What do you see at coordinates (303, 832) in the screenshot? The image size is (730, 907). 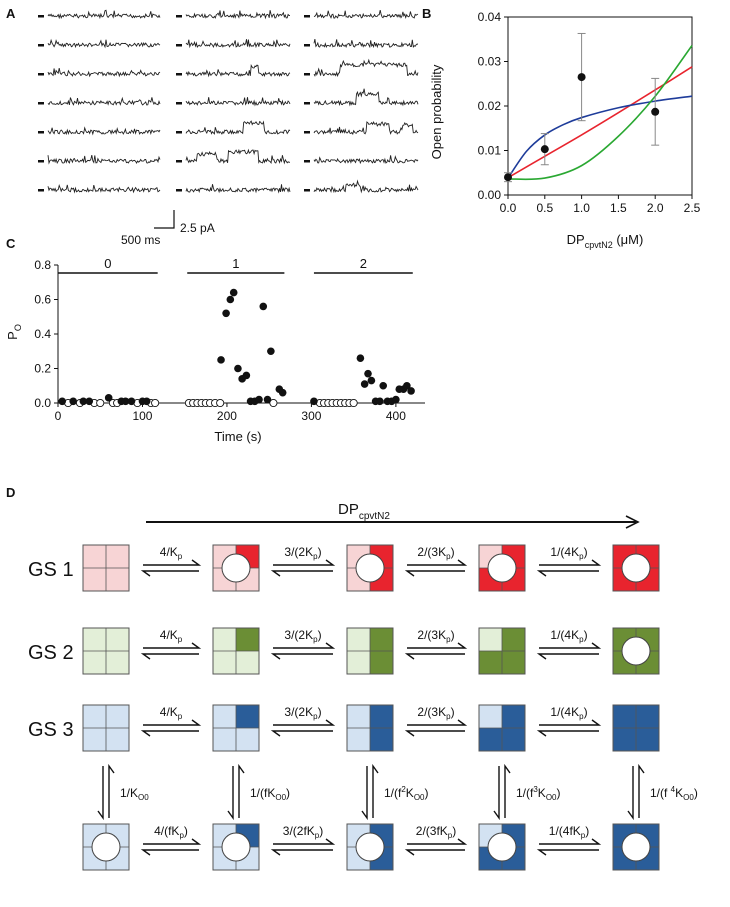 I see `rate-label: 3/(2fKp)` at bounding box center [303, 832].